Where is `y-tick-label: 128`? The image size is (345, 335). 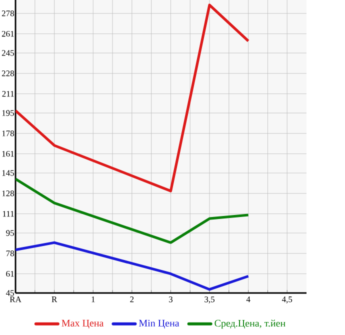 y-tick-label: 128 is located at coordinates (8, 193).